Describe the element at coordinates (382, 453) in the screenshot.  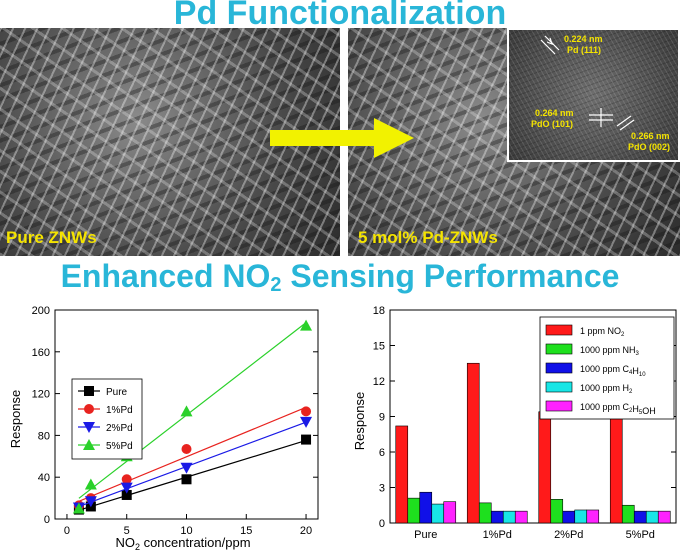
I see `y-tick-label: 6` at that location.